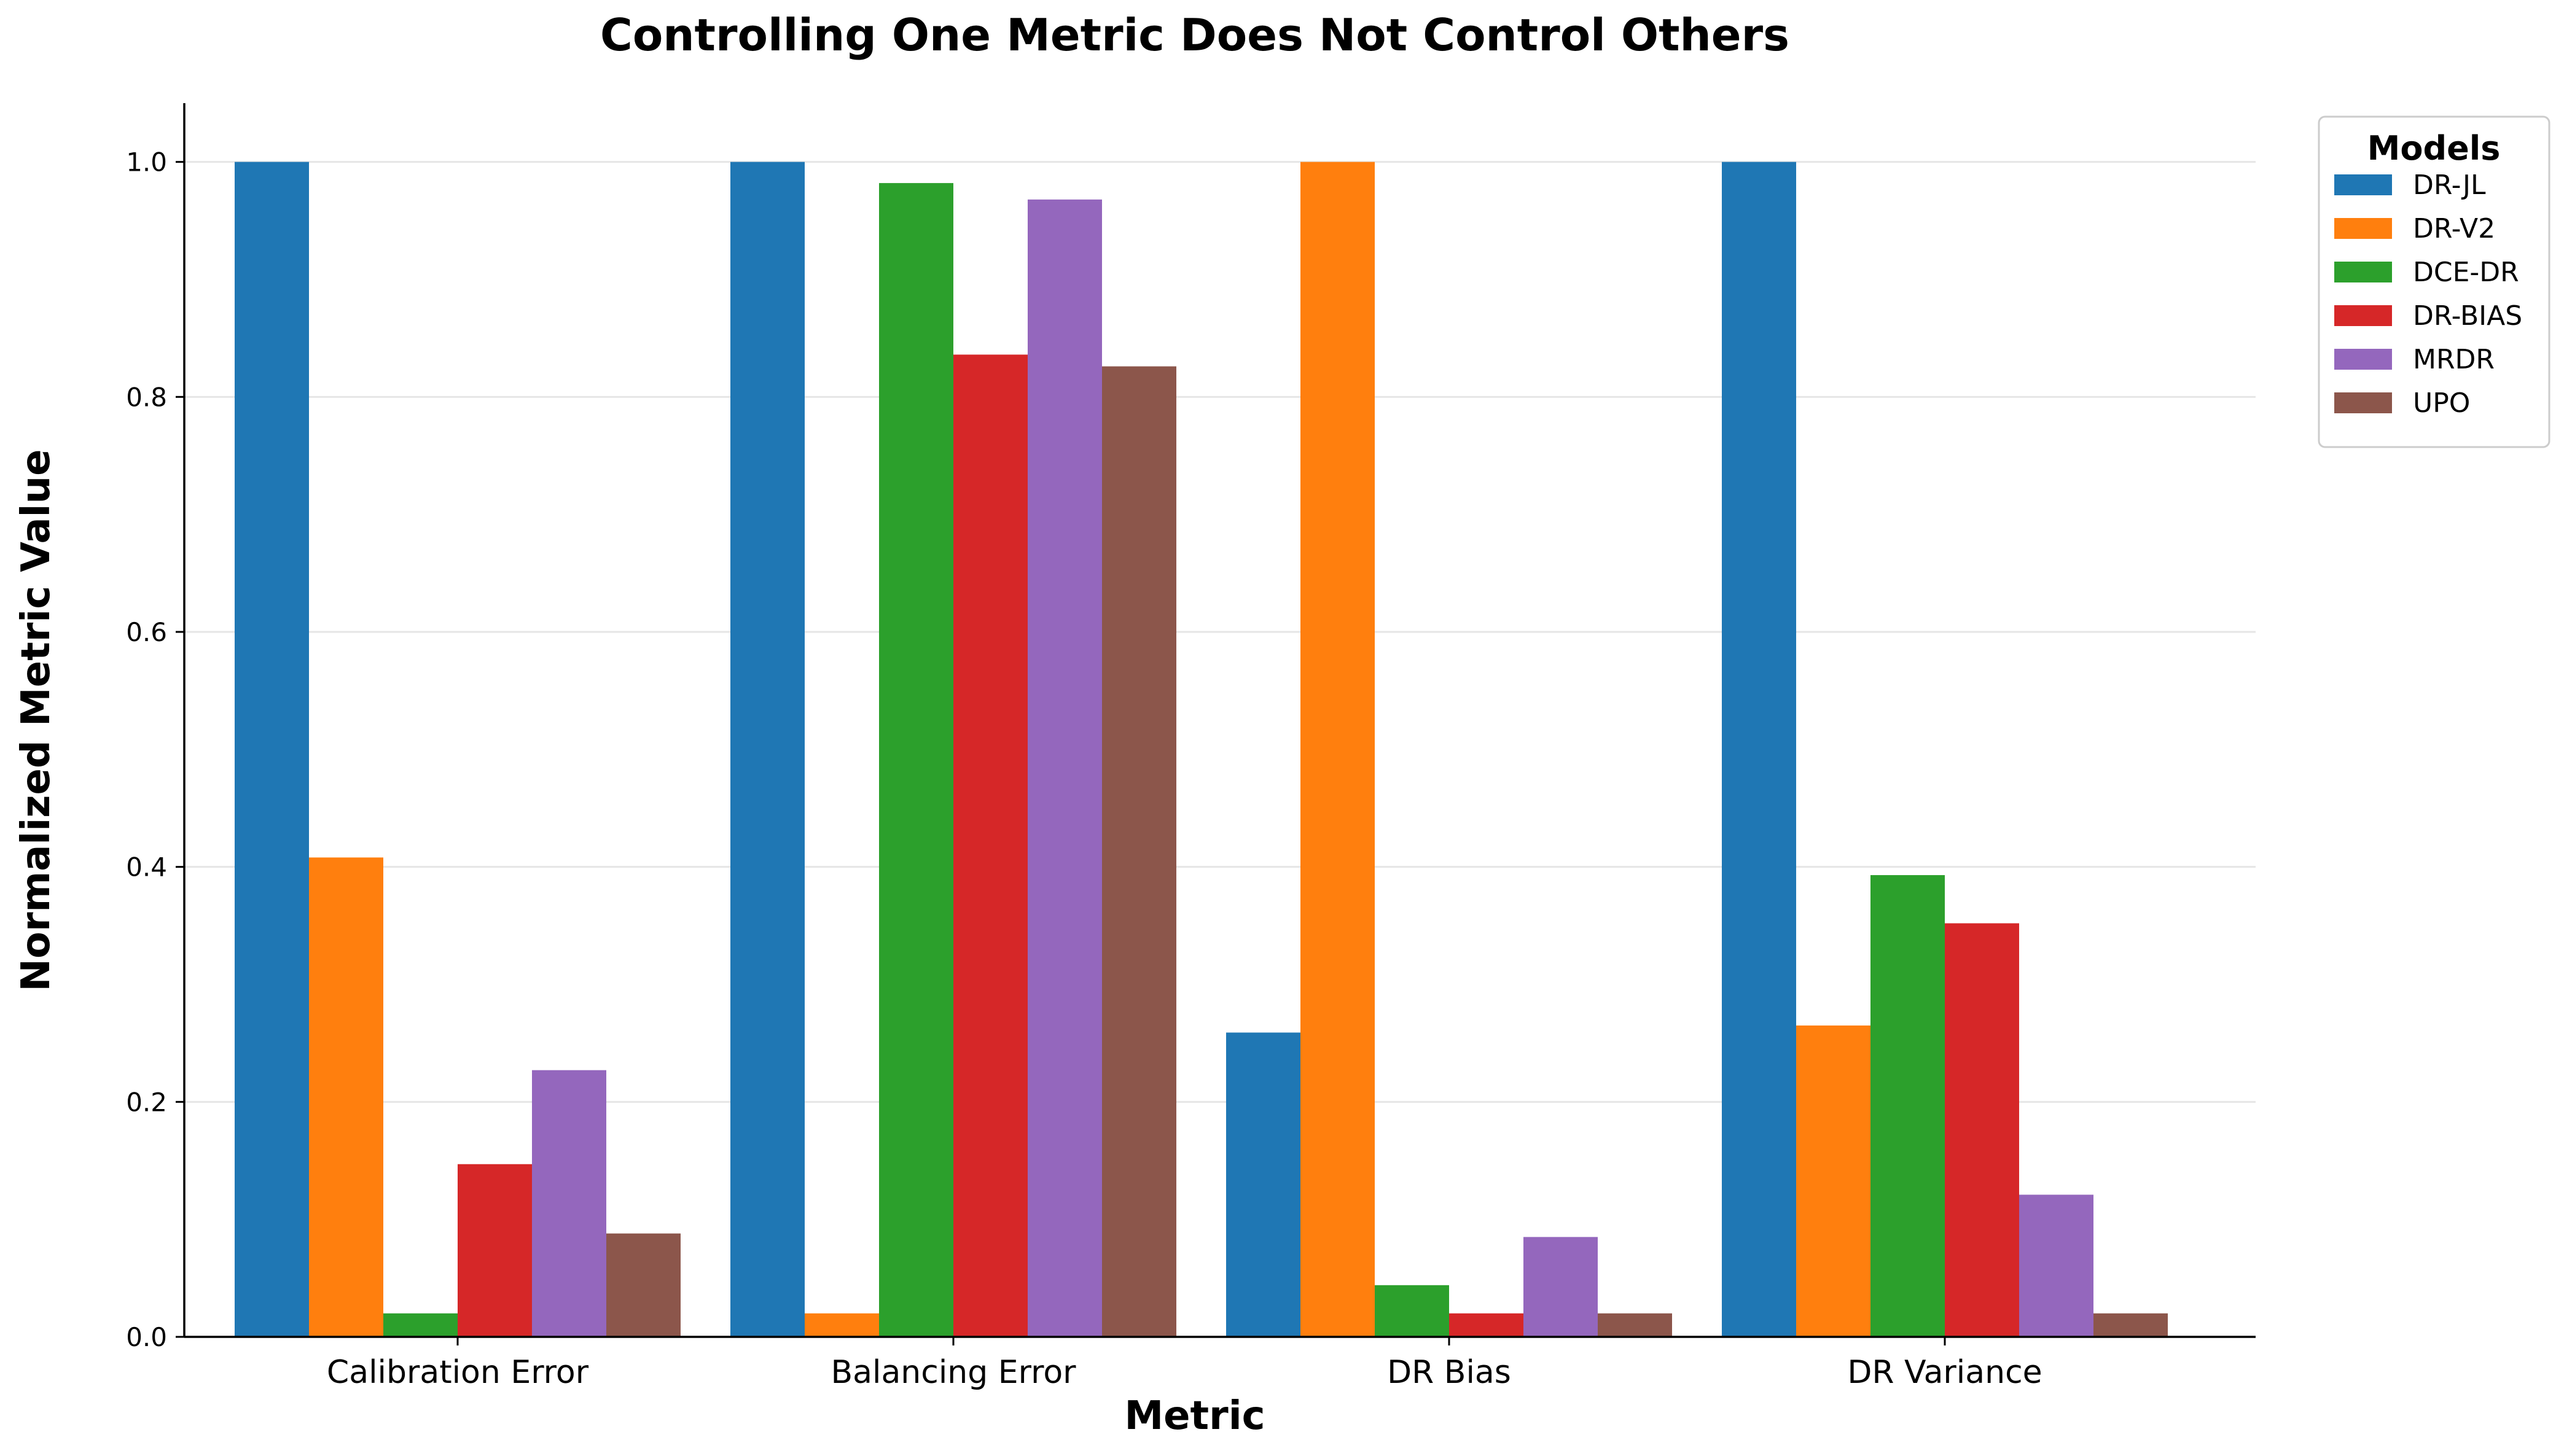 The image size is (2564, 1456). Describe the element at coordinates (2454, 228) in the screenshot. I see `legend-label-dr-v2: DR-V2` at that location.